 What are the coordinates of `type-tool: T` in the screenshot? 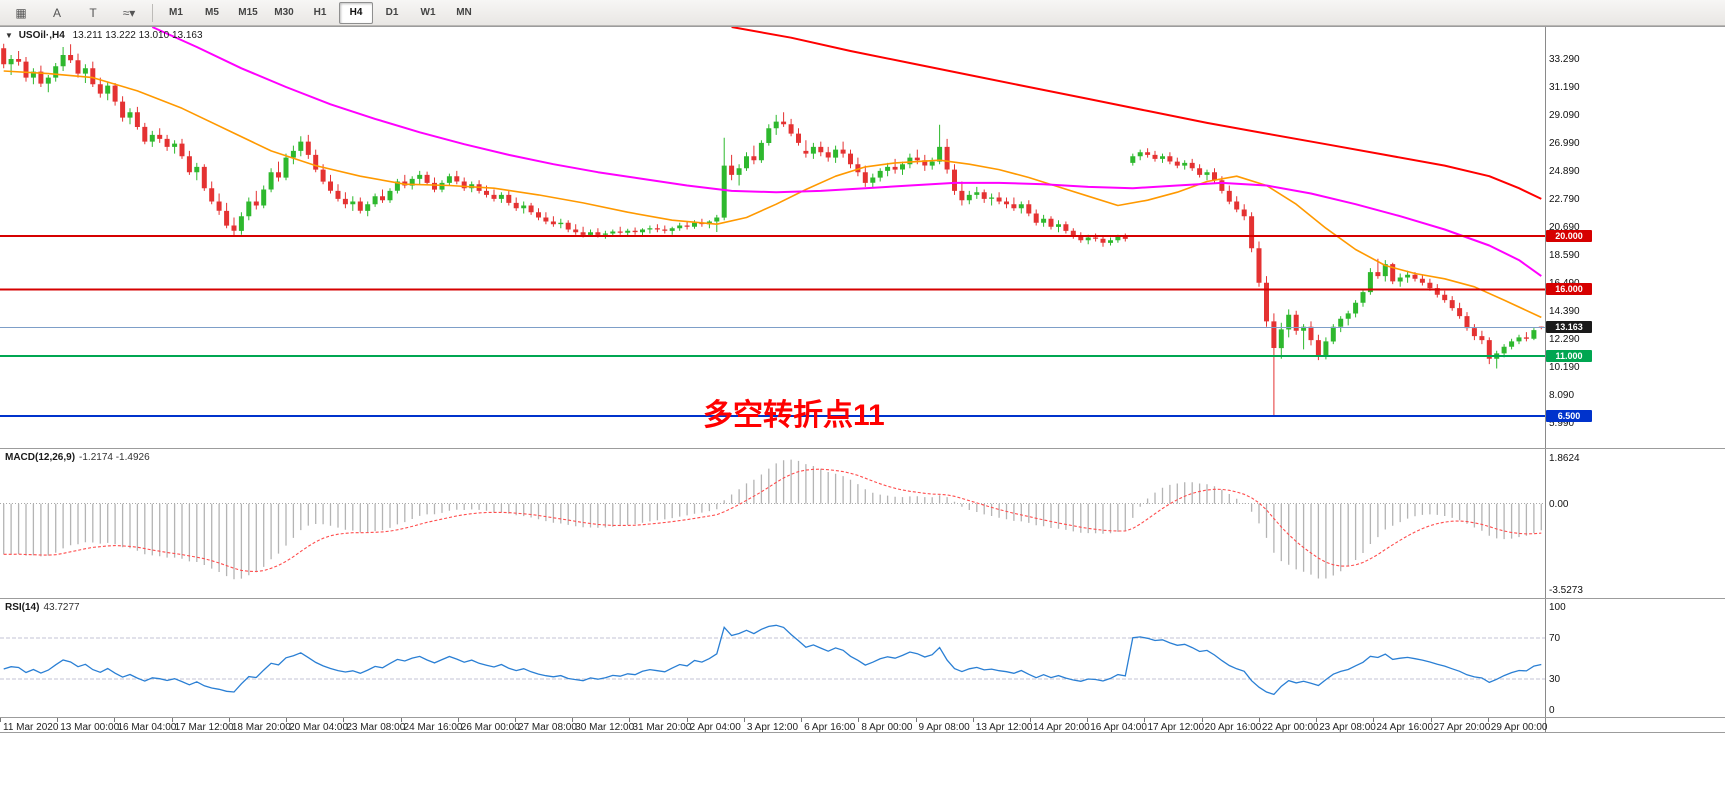 It's located at (93, 12).